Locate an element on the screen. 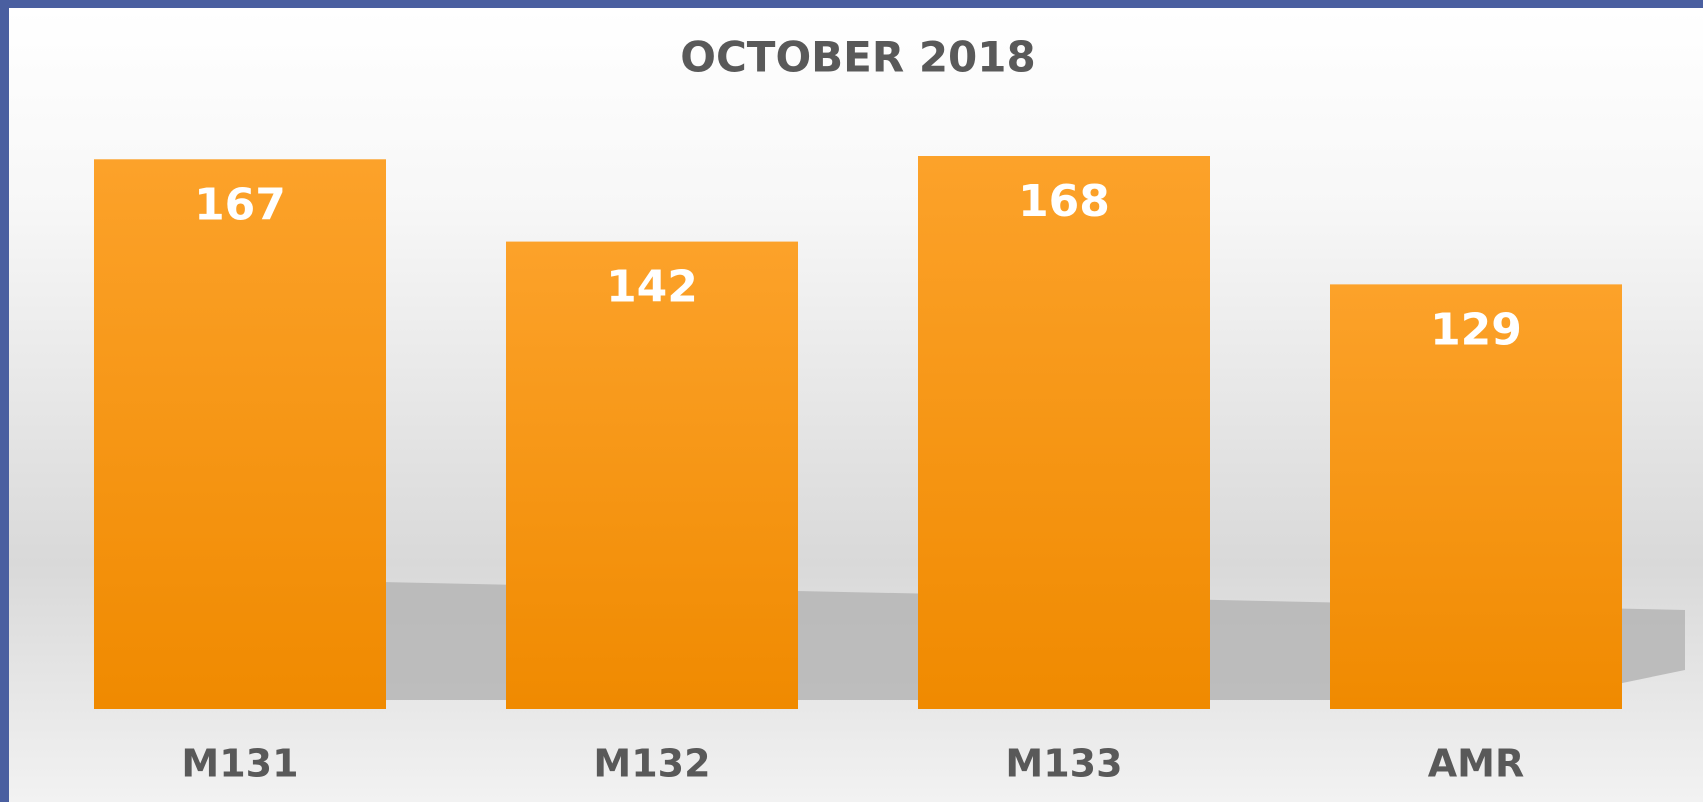 The width and height of the screenshot is (1703, 802). x-tick-label: M132 is located at coordinates (651, 764).